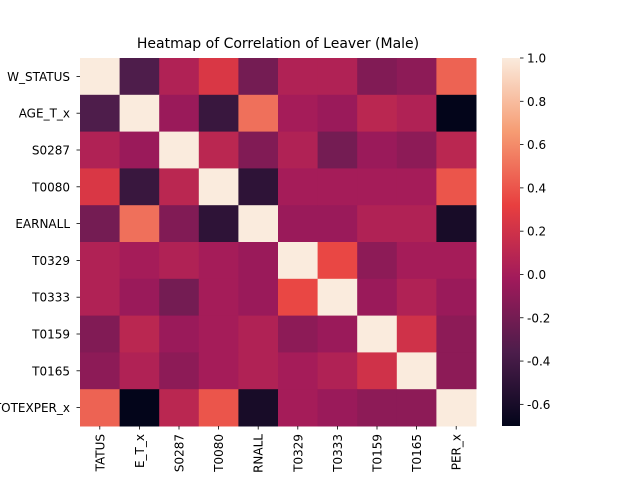  What do you see at coordinates (298, 408) in the screenshot?
I see `heatmap-cell-totexper_x-t0329` at bounding box center [298, 408].